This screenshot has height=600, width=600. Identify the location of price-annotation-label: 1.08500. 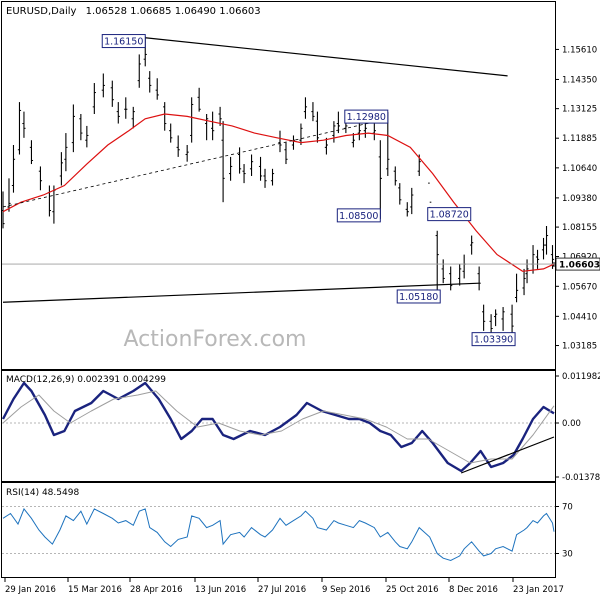
(358, 216).